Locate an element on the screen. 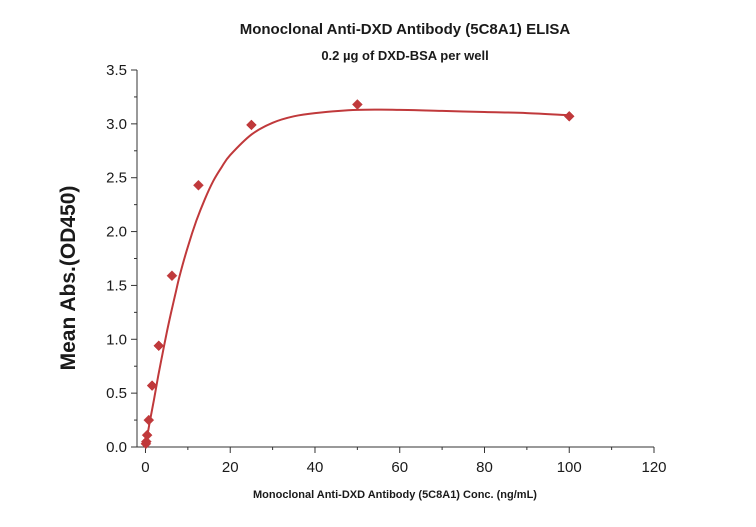 The height and width of the screenshot is (527, 756). y-tick-label: 2.5 is located at coordinates (116, 178).